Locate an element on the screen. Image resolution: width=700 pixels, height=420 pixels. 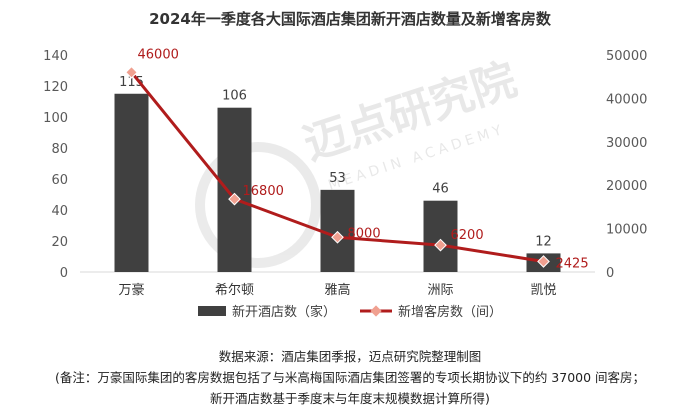
category-label: 凯悦 is located at coordinates (543, 290).